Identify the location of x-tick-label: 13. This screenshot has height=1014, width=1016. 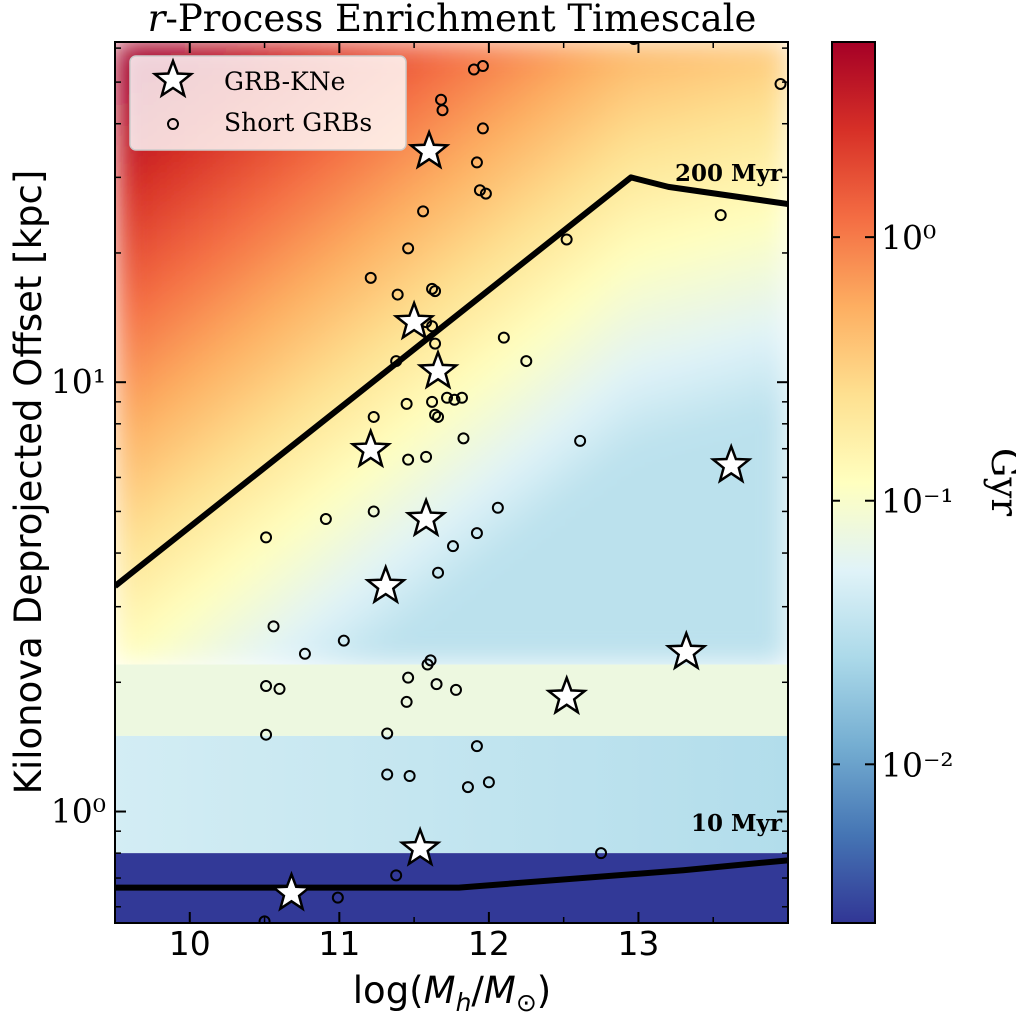
(638, 943).